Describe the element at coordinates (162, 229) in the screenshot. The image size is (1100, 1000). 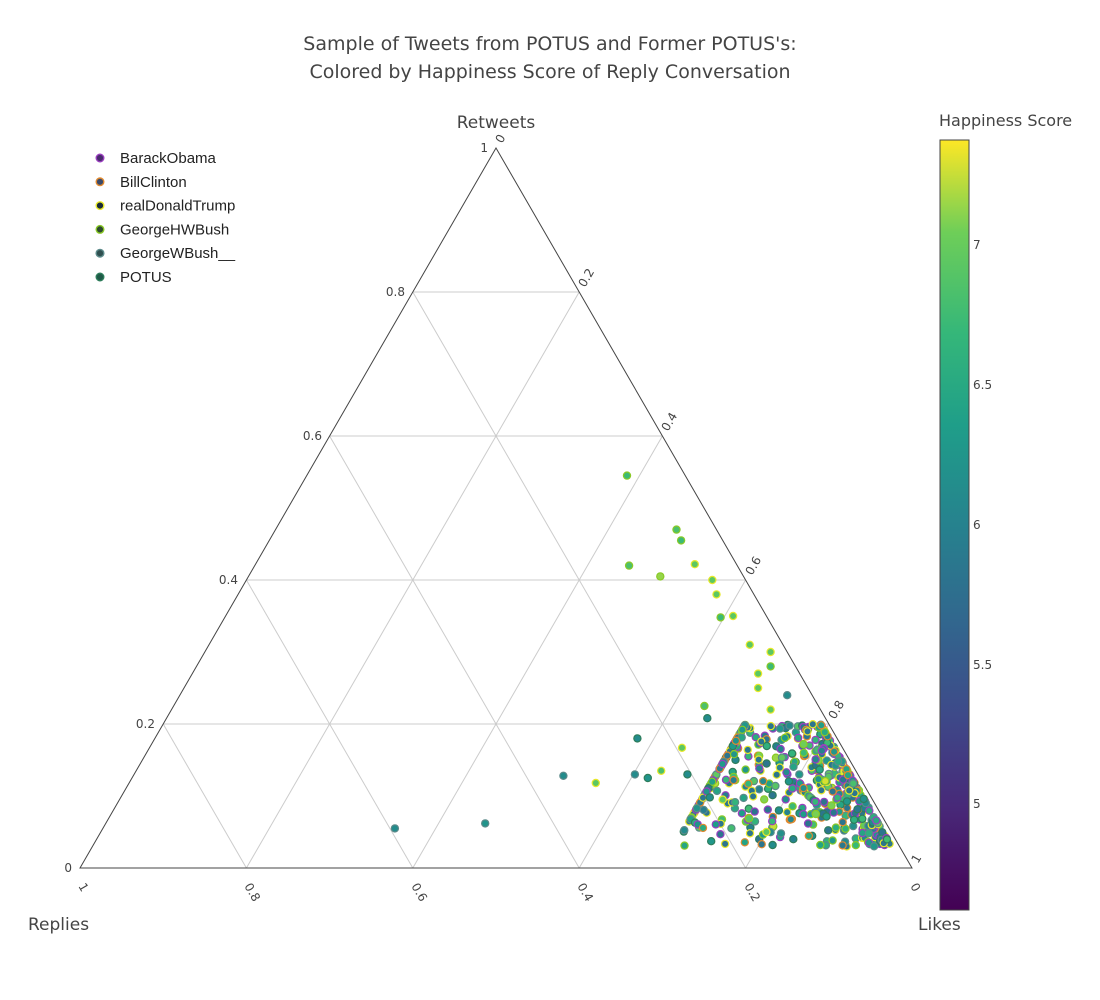
I see `legend-item-GeorgeHWBush: GeorgeHWBush` at that location.